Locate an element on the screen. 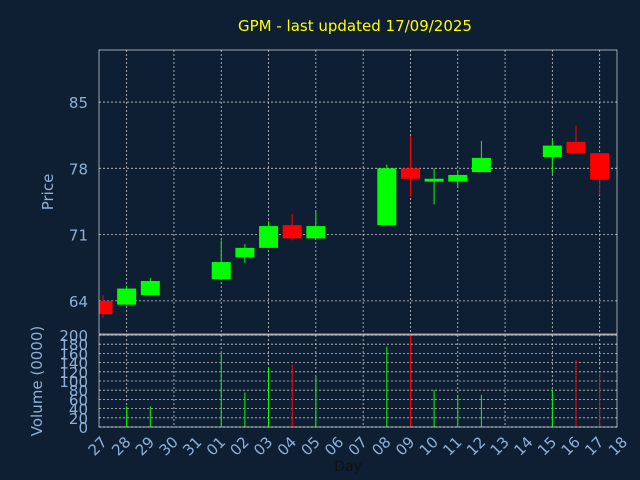  price-y-tick-label: 85 is located at coordinates (78, 103).